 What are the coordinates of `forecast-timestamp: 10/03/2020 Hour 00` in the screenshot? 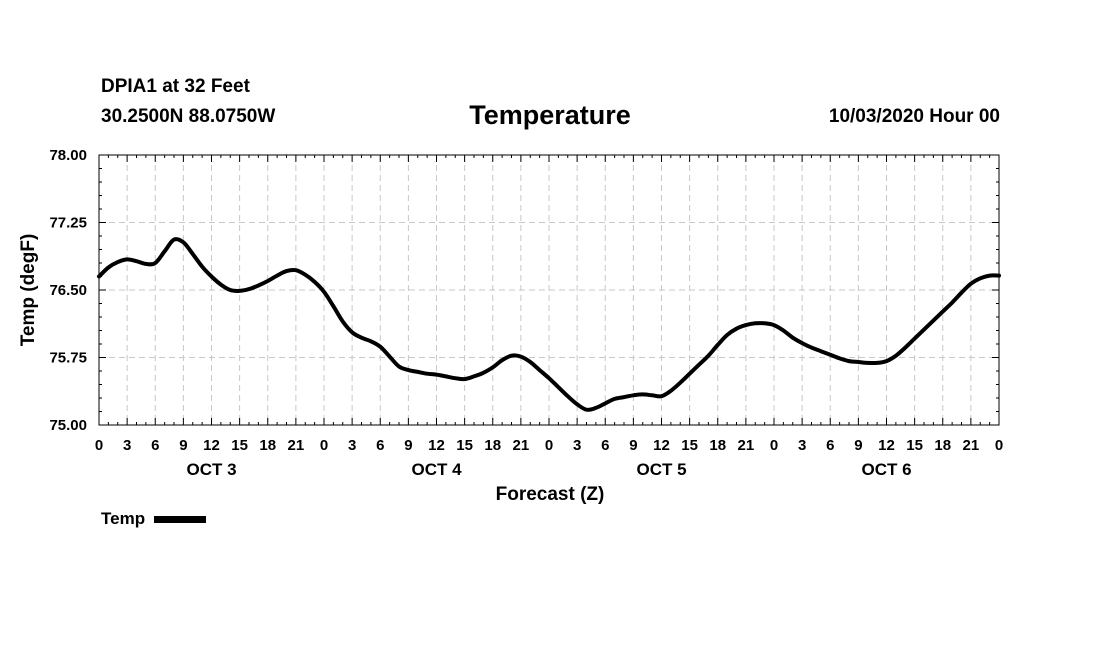 It's located at (914, 116).